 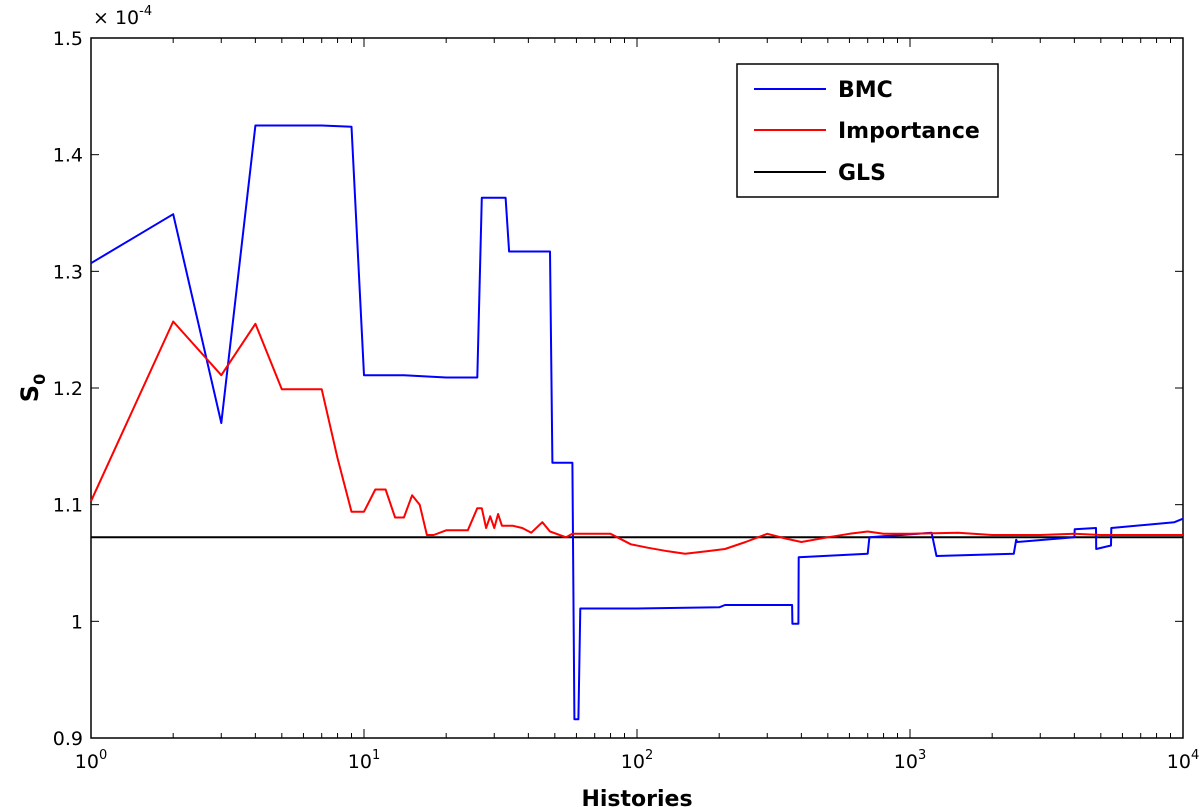 What do you see at coordinates (32, 388) in the screenshot?
I see `y-axis-title: S0` at bounding box center [32, 388].